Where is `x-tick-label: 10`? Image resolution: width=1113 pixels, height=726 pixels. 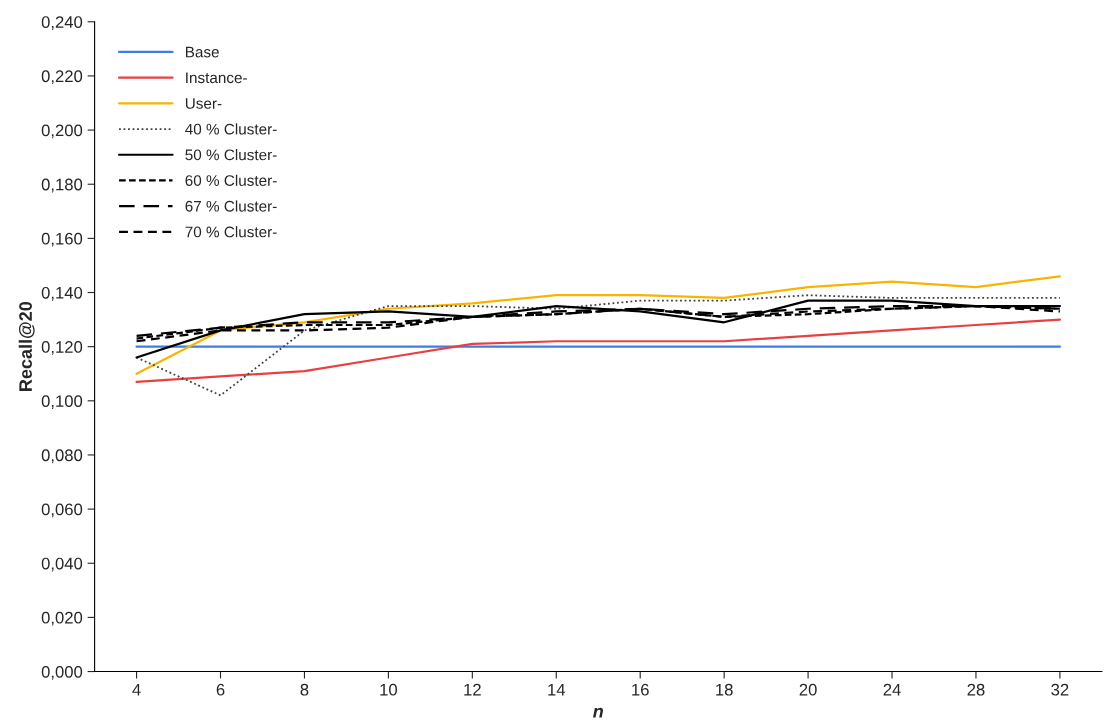
x-tick-label: 10 is located at coordinates (389, 689).